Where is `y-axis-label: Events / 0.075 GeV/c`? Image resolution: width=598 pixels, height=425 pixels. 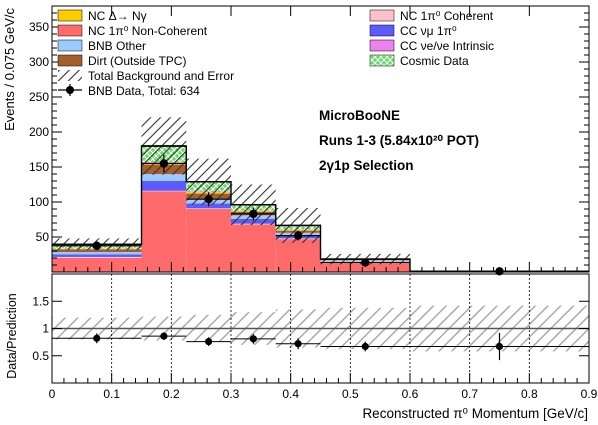
y-axis-label: Events / 0.075 GeV/c is located at coordinates (9, 69).